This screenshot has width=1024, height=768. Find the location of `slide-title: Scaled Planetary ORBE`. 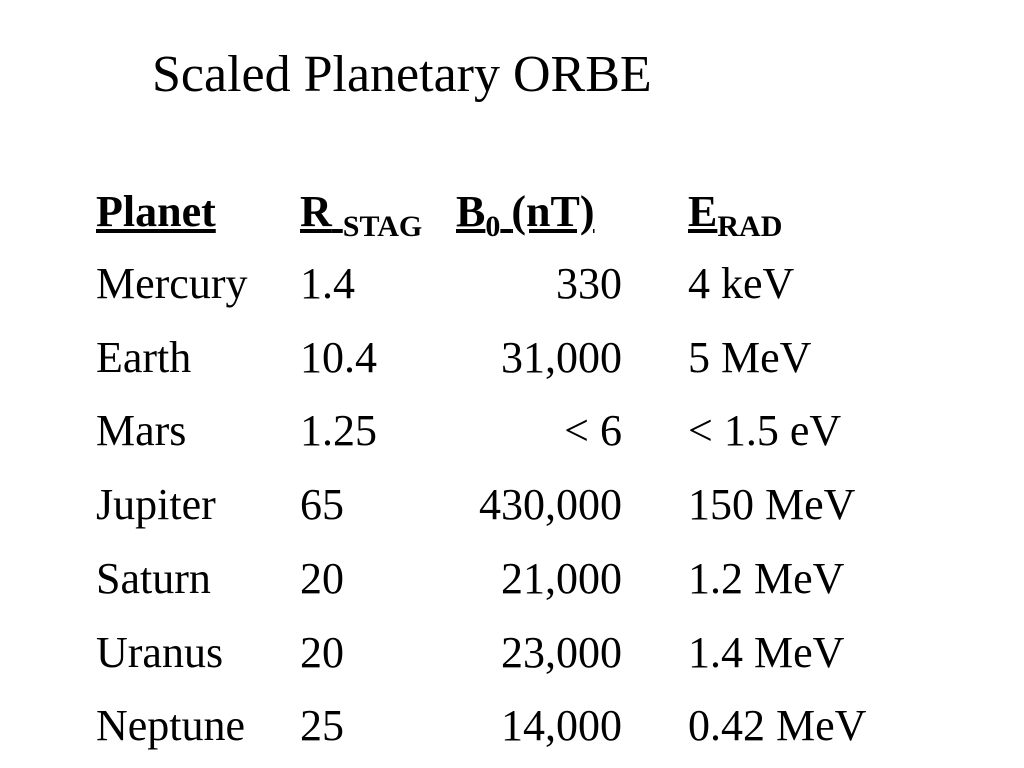

slide-title: Scaled Planetary ORBE is located at coordinates (402, 74).